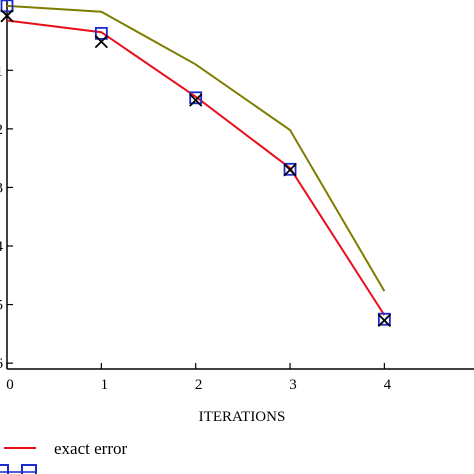 The image size is (474, 474). I want to click on x-tick-label: 0, so click(10, 385).